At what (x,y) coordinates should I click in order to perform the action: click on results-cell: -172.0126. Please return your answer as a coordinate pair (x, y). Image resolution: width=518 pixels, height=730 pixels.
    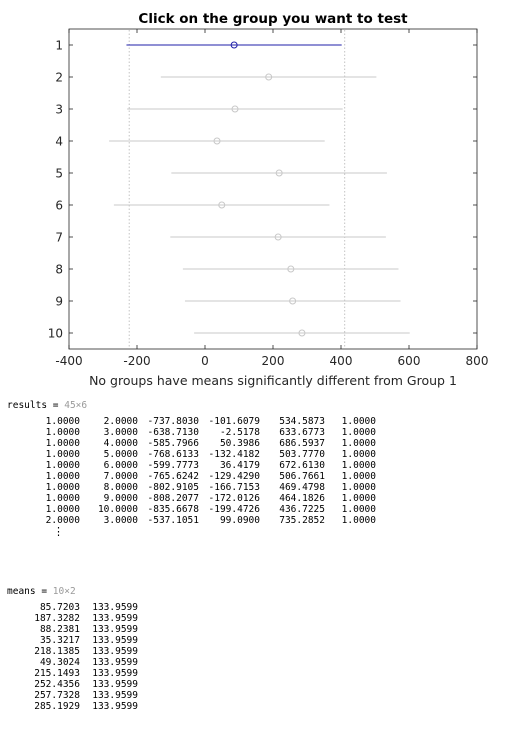
    Looking at the image, I should click on (234, 498).